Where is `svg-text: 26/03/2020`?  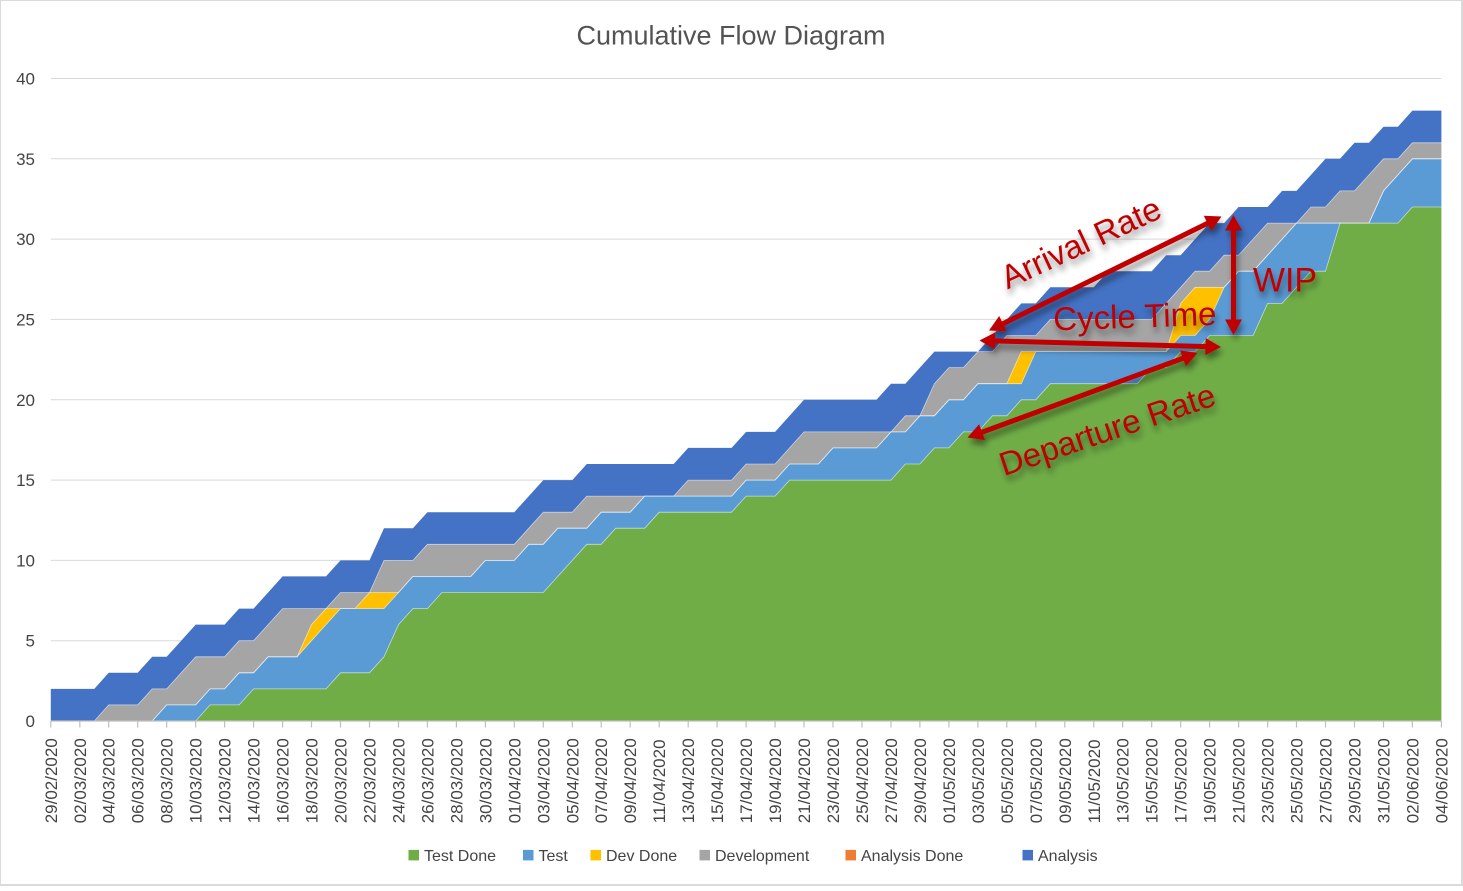 svg-text: 26/03/2020 is located at coordinates (427, 780).